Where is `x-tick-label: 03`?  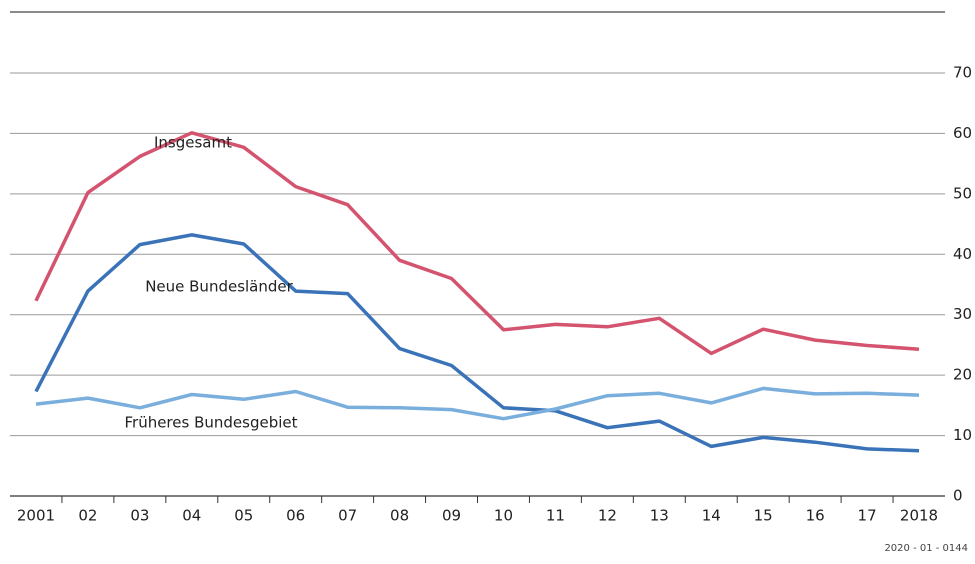
x-tick-label: 03 is located at coordinates (139, 516).